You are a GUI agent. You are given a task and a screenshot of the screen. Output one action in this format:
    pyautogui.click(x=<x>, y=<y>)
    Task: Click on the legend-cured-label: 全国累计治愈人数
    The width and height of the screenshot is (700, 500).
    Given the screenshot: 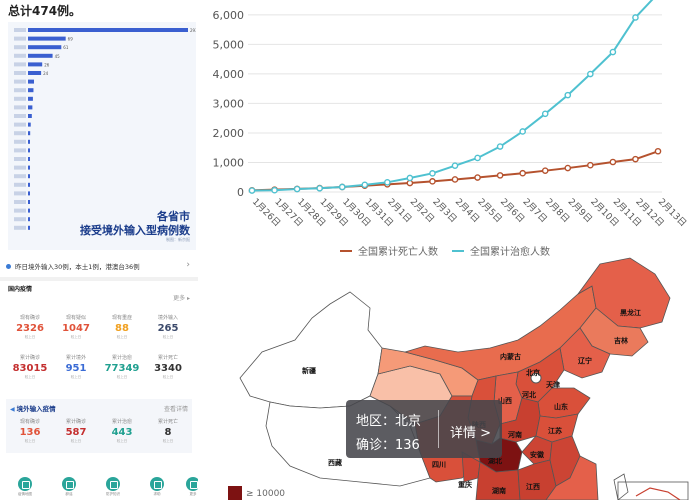 What is the action you would take?
    pyautogui.click(x=510, y=251)
    